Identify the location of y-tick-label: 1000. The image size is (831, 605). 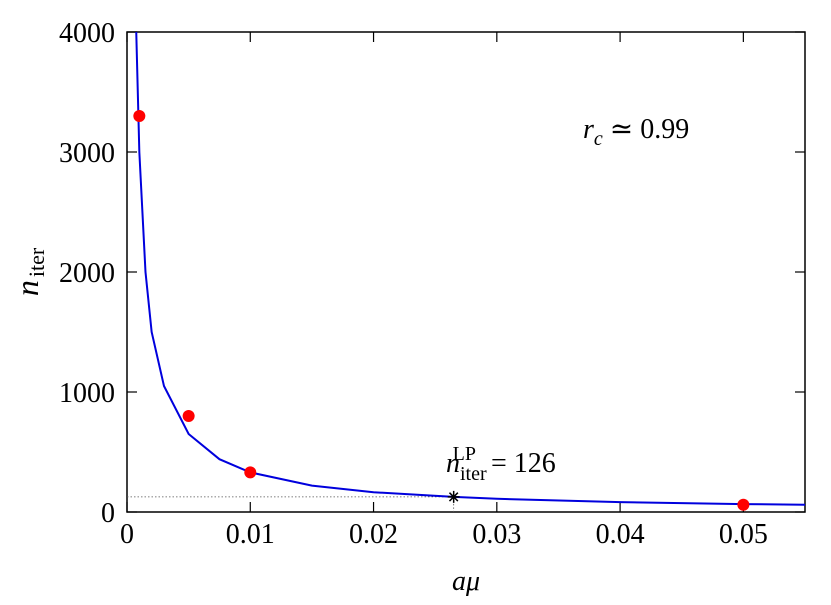
(87, 393).